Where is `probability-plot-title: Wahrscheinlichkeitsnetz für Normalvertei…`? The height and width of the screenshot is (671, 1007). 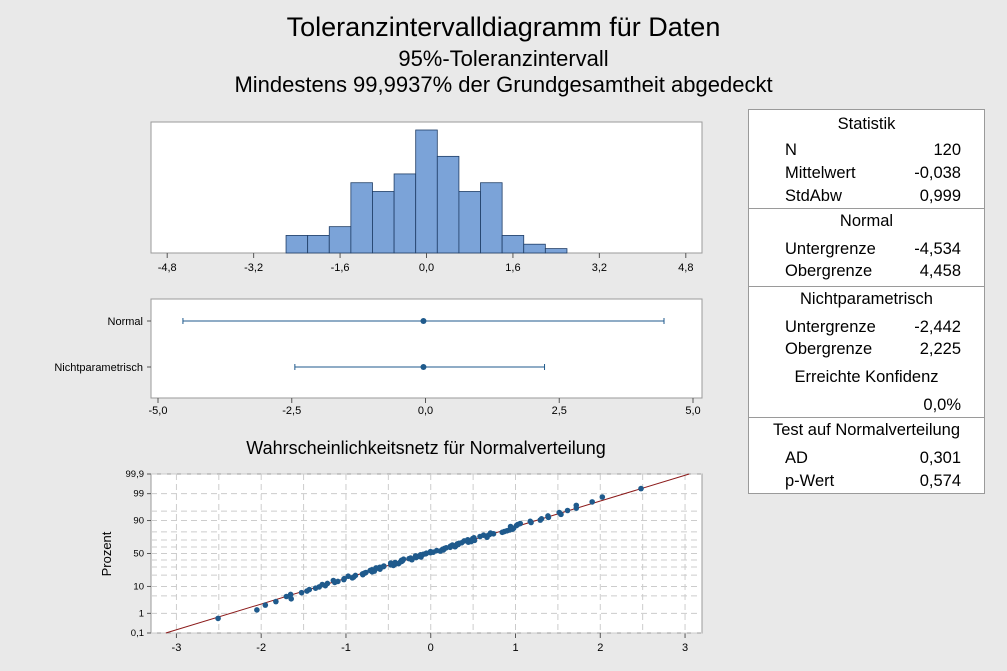
probability-plot-title: Wahrscheinlichkeitsnetz für Normalvertei… is located at coordinates (425, 448).